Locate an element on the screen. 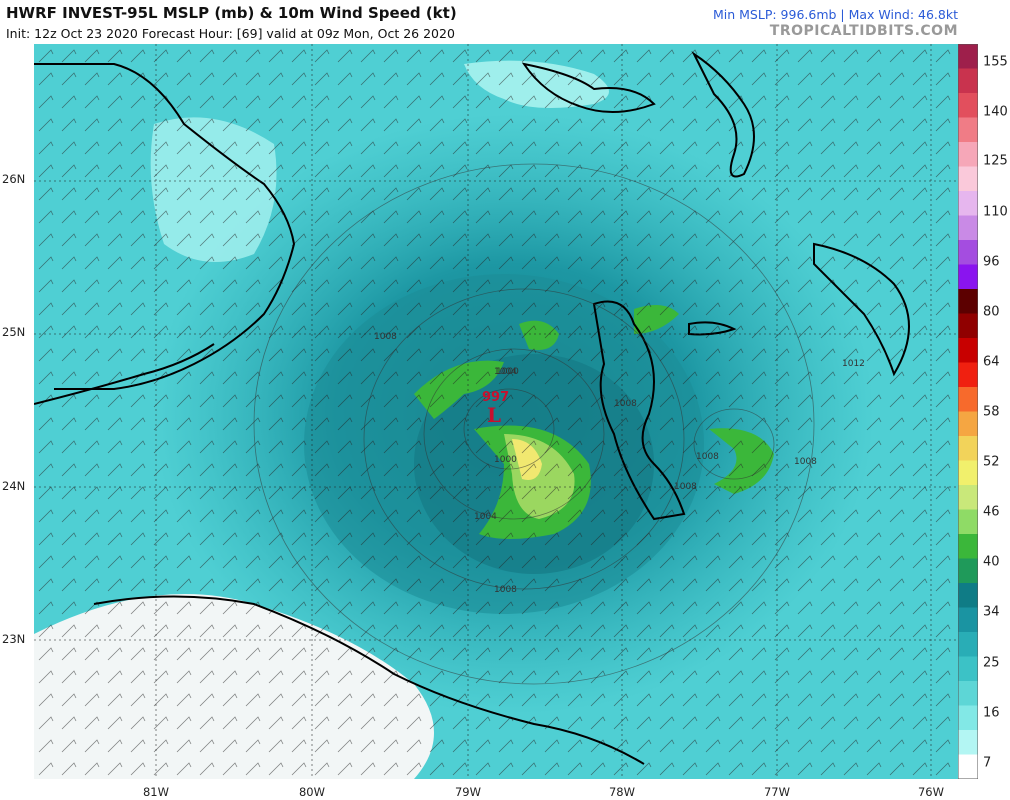 Image resolution: width=1010 pixels, height=800 pixels. florida-keys is located at coordinates (124, 374).